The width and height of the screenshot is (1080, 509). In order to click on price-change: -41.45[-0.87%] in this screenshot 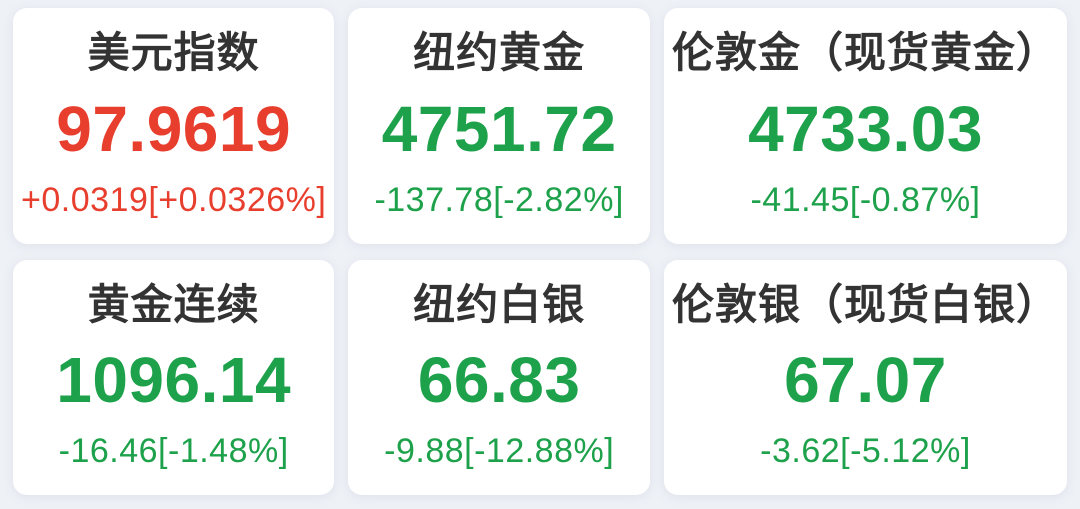, I will do `click(865, 199)`.